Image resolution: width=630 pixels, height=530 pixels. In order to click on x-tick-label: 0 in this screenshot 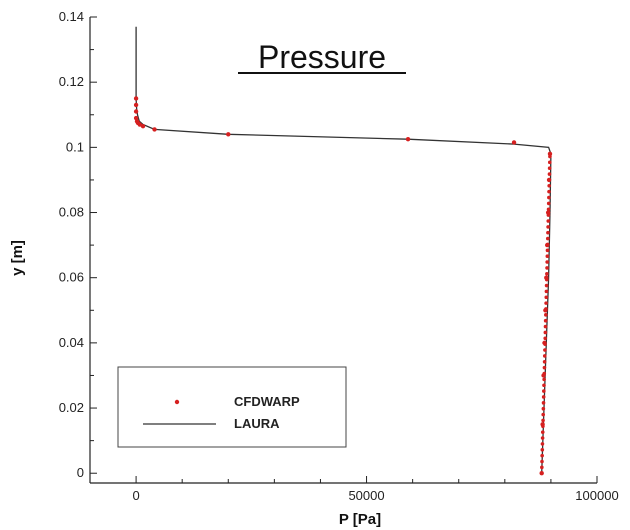, I will do `click(135, 495)`.